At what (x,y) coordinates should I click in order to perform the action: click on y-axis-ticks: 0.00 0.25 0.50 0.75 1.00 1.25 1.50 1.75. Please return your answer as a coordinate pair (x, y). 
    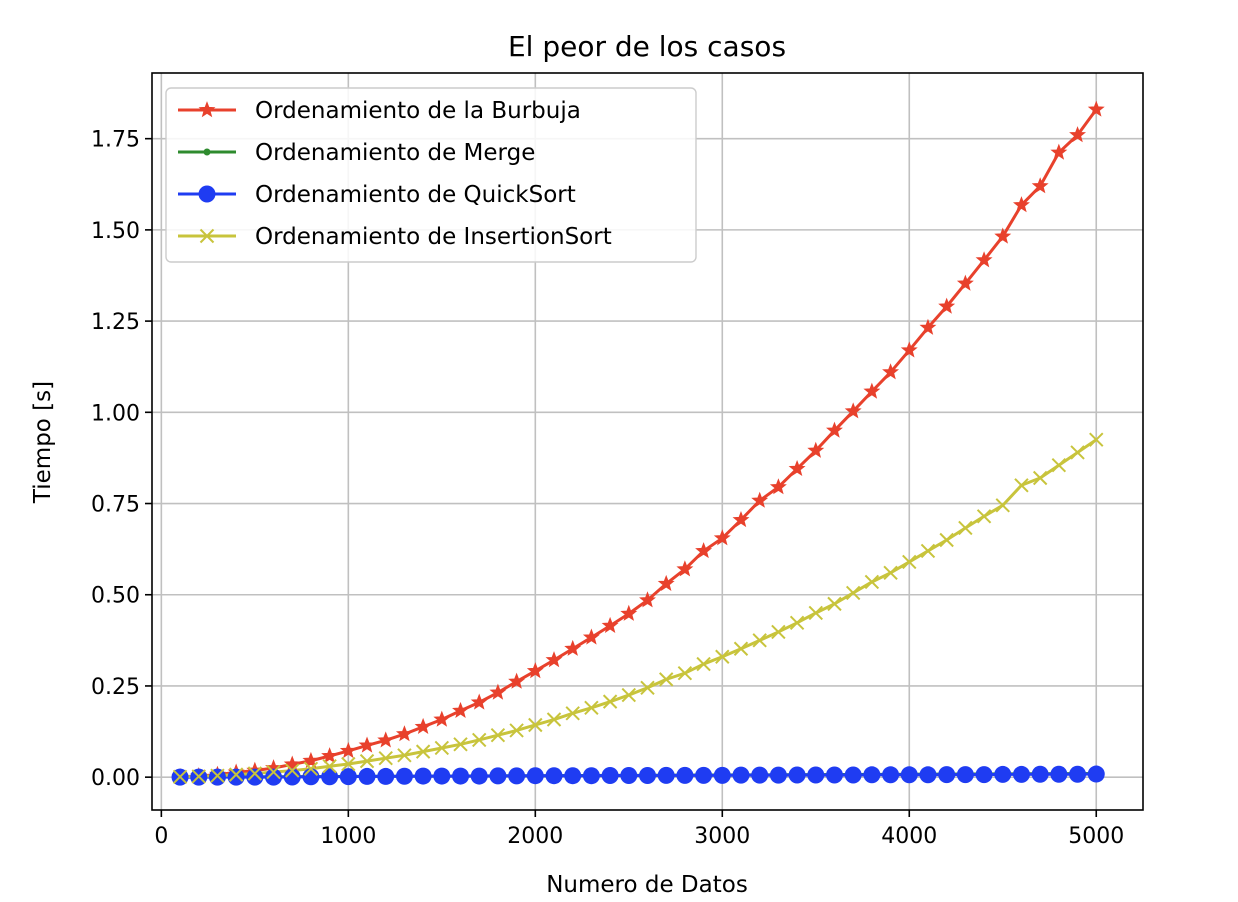
    Looking at the image, I should click on (121, 459).